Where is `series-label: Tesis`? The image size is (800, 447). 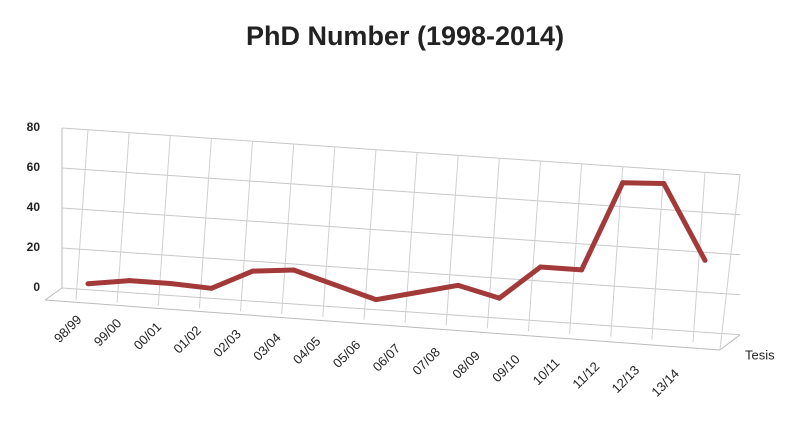
series-label: Tesis is located at coordinates (760, 354).